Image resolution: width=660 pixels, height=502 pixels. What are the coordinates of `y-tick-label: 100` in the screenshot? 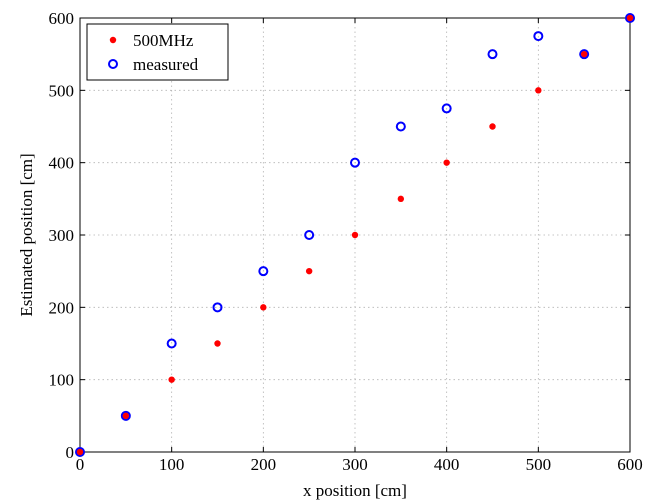 It's located at (62, 380).